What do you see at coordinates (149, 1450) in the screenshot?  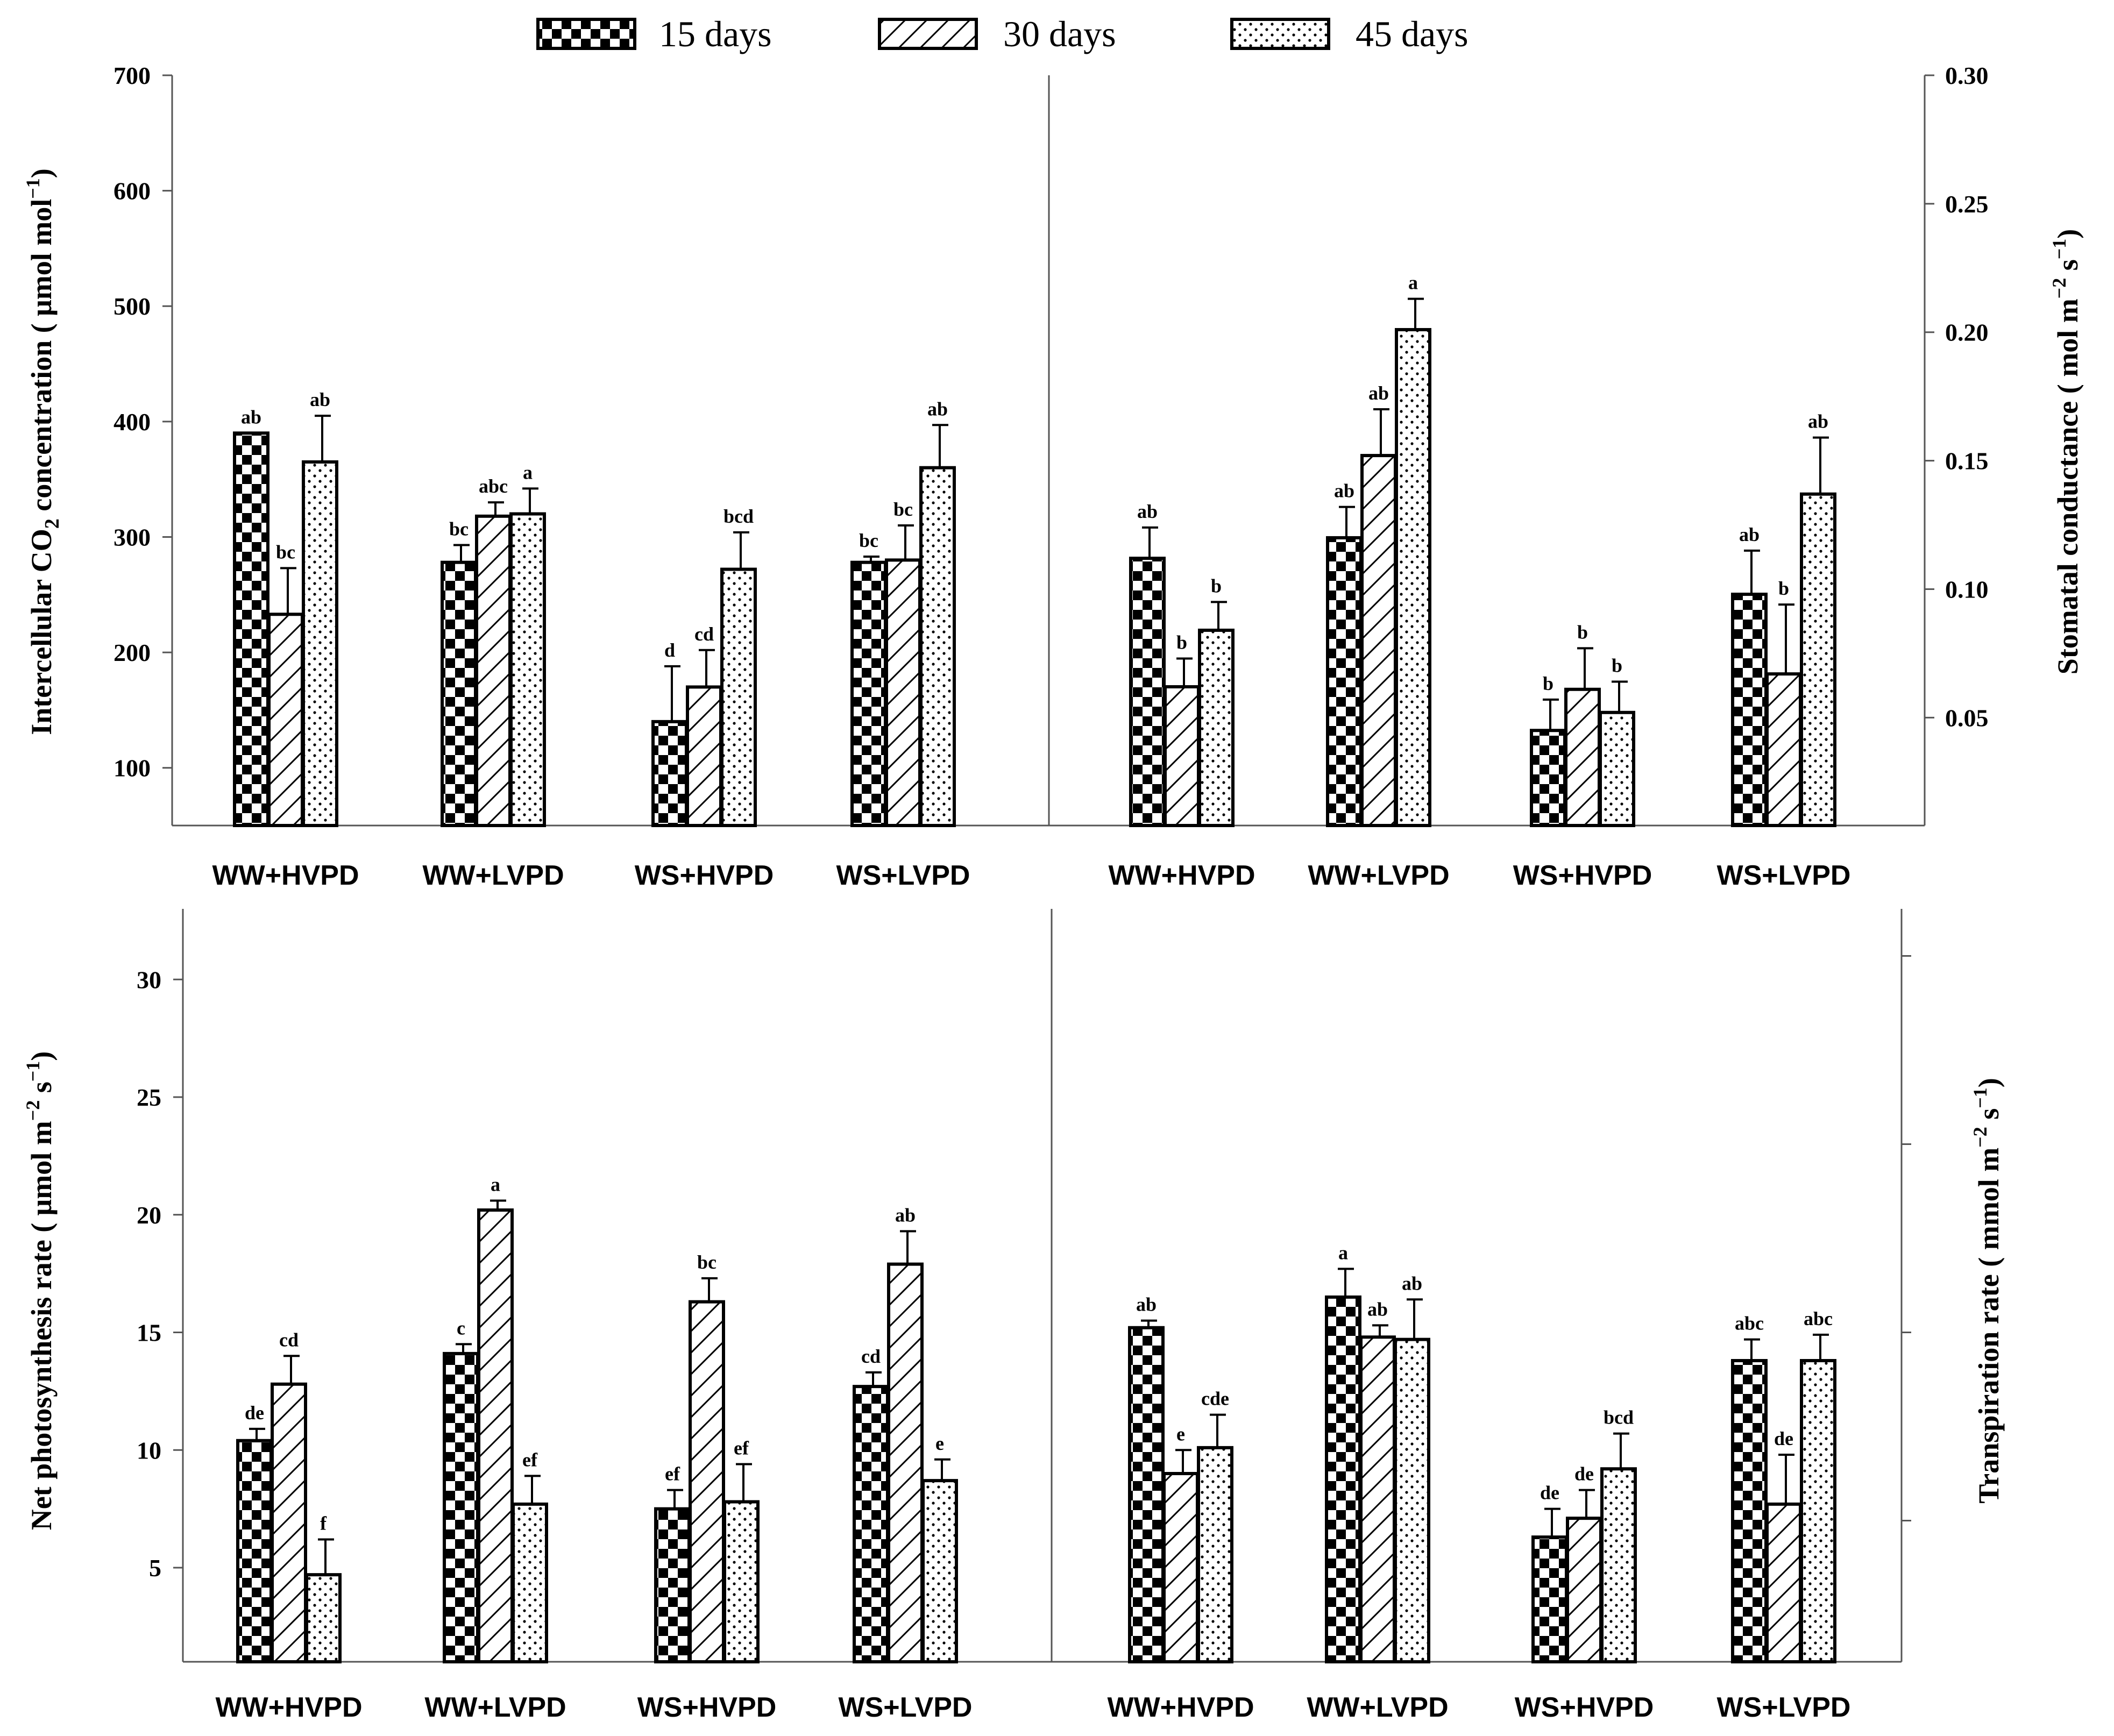 I see `y-tick-label: 10` at bounding box center [149, 1450].